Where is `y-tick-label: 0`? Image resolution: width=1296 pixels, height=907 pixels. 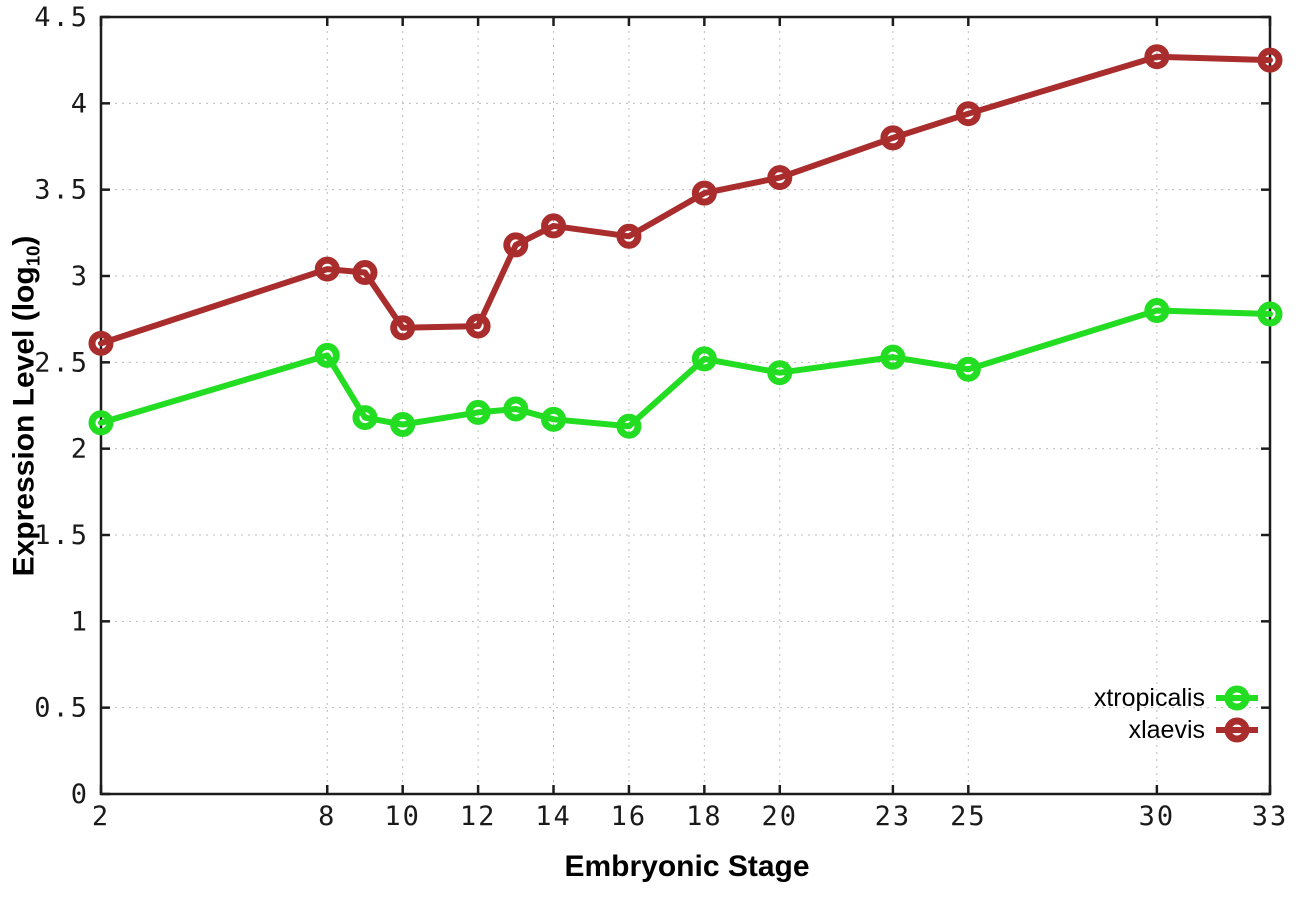
y-tick-label: 0 is located at coordinates (80, 794).